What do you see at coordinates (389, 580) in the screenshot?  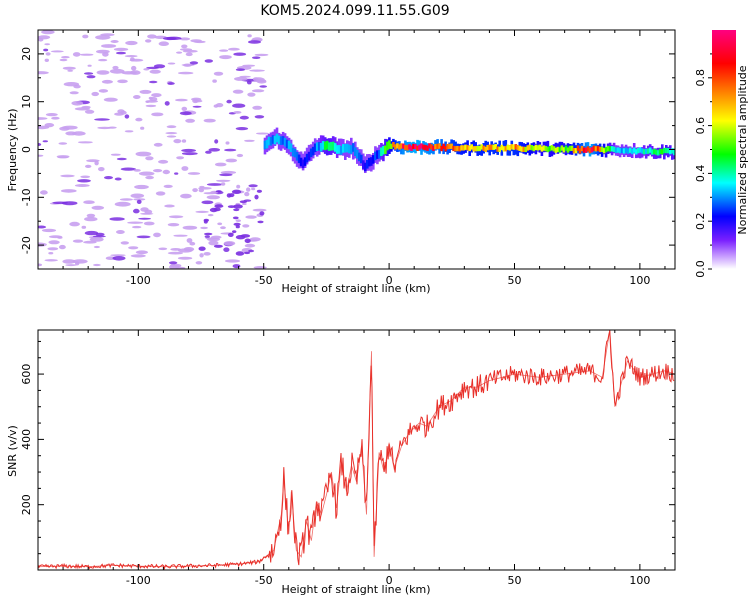 I see `x-tick-label: 0` at bounding box center [389, 580].